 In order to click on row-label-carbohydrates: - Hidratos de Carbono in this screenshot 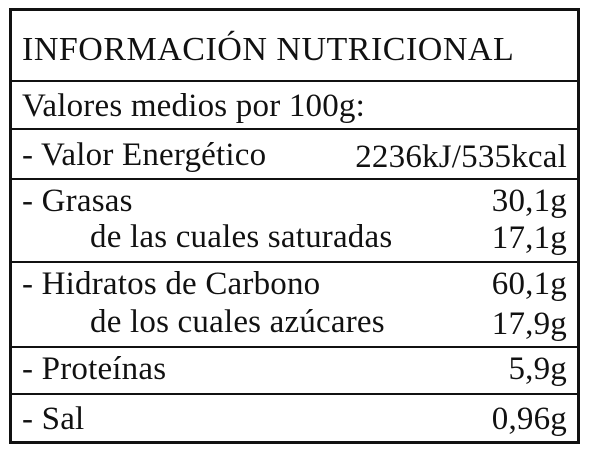, I will do `click(171, 284)`.